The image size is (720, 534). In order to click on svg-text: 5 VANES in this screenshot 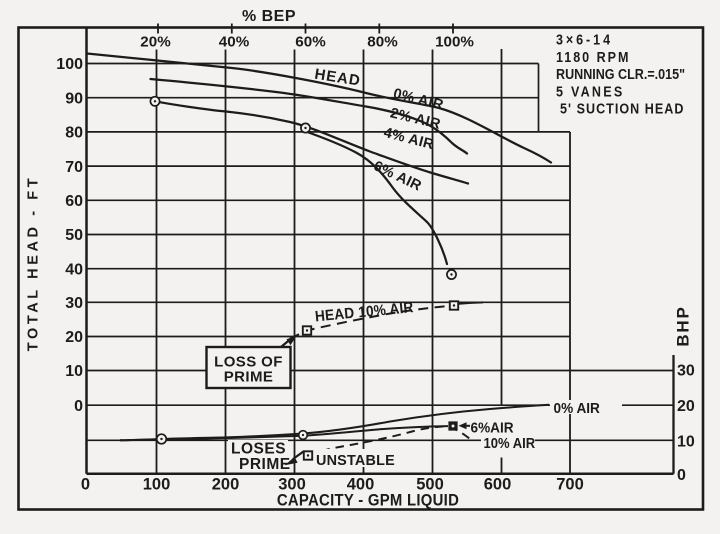, I will do `click(590, 92)`.